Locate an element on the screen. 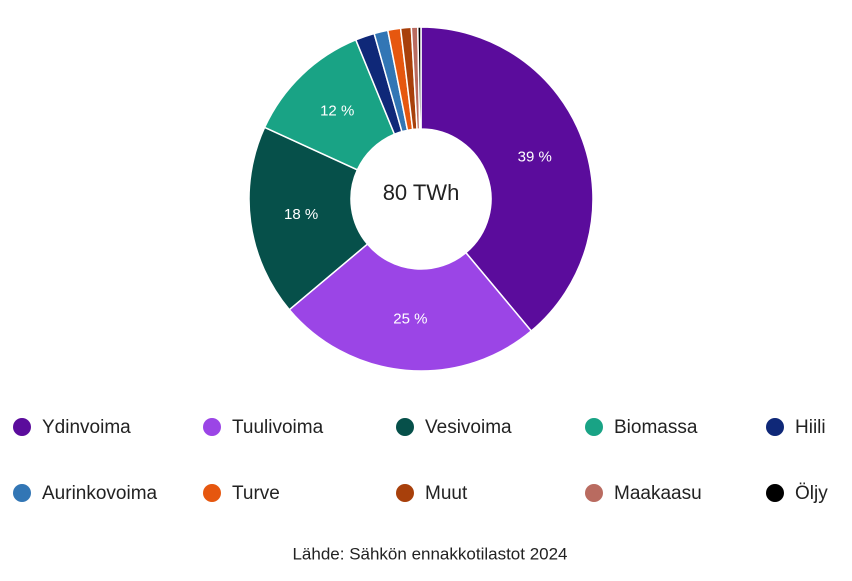  legend-label: Tuulivoima is located at coordinates (278, 427).